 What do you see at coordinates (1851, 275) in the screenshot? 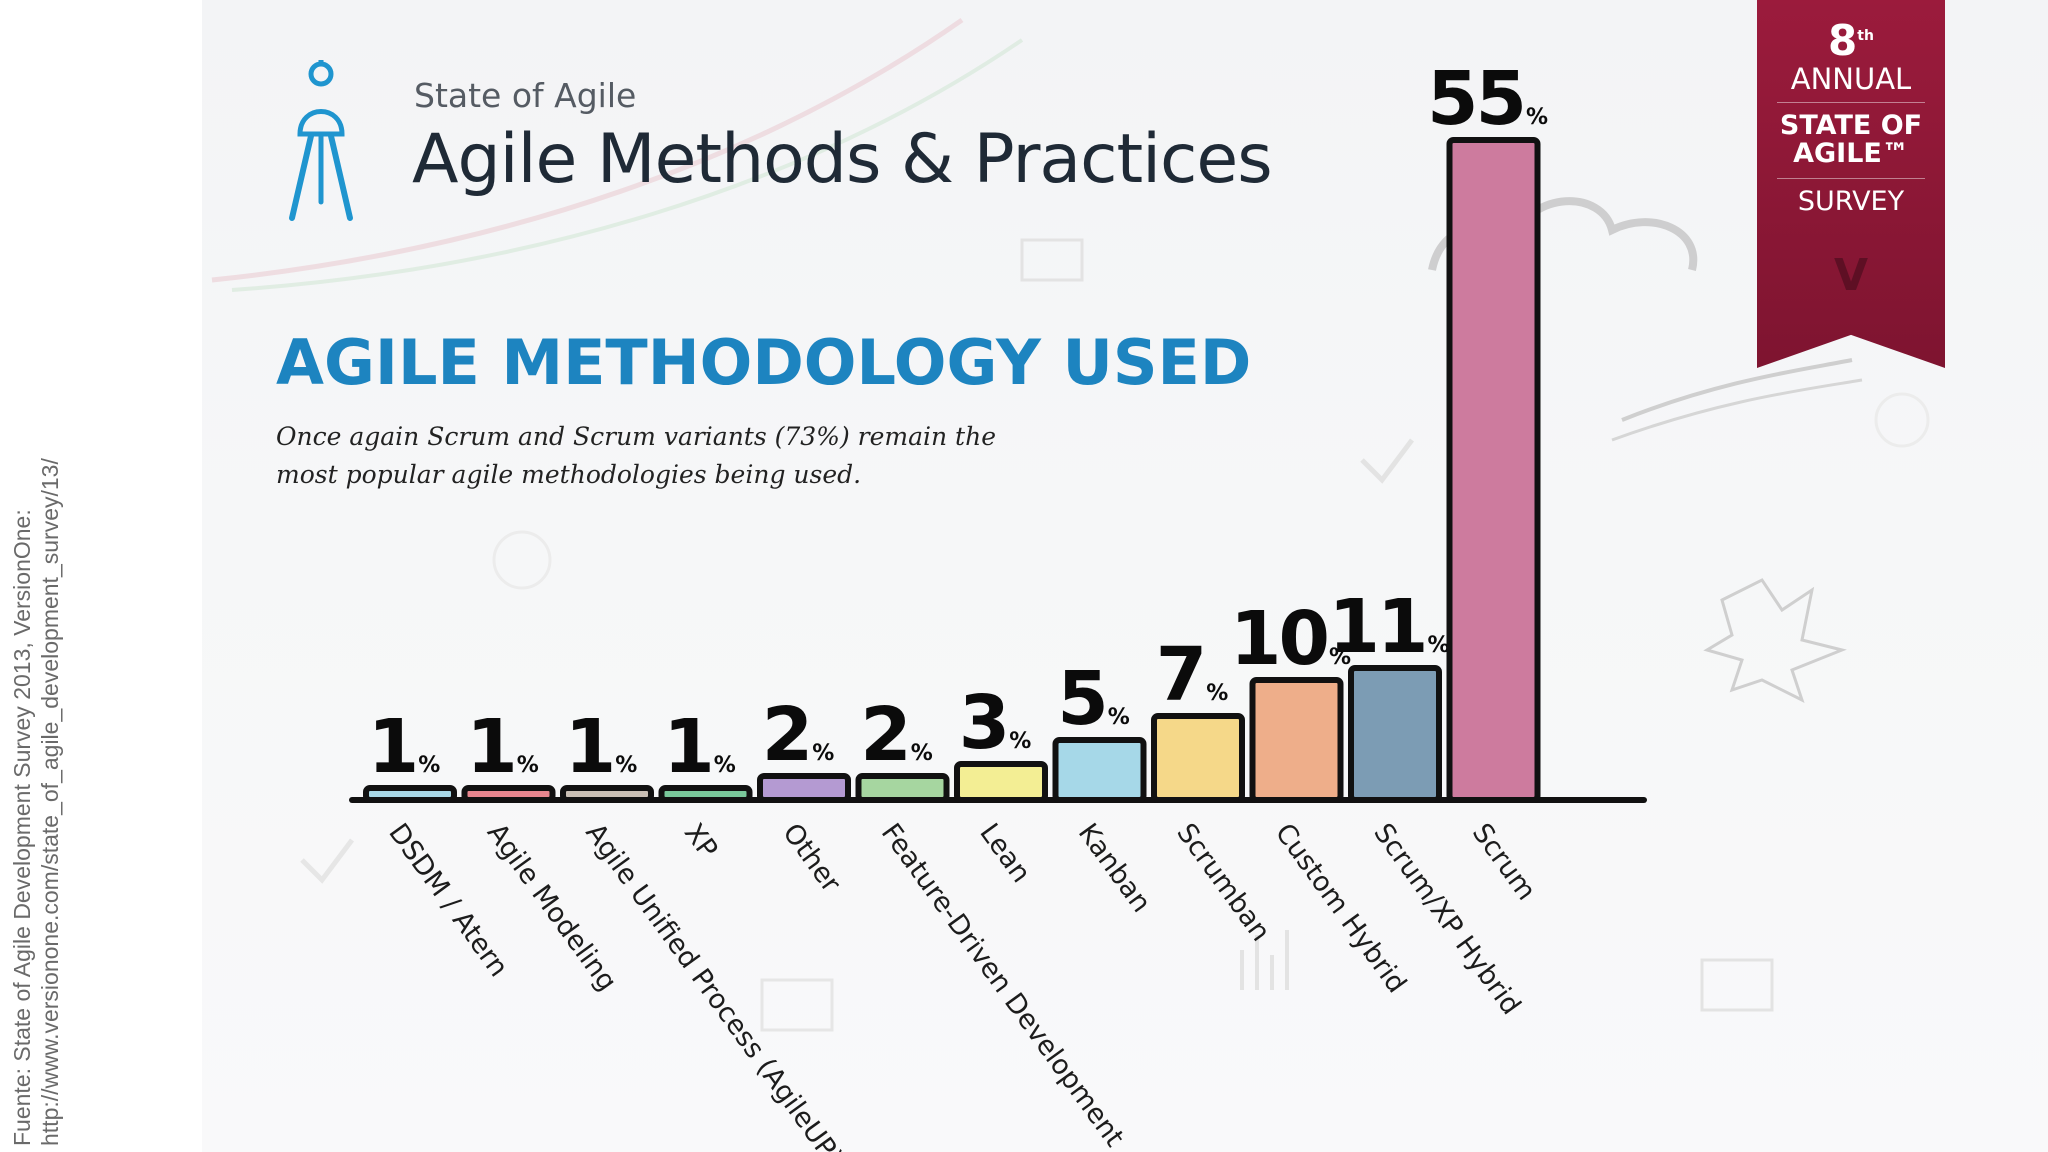
I see `versionone-logo: V` at bounding box center [1851, 275].